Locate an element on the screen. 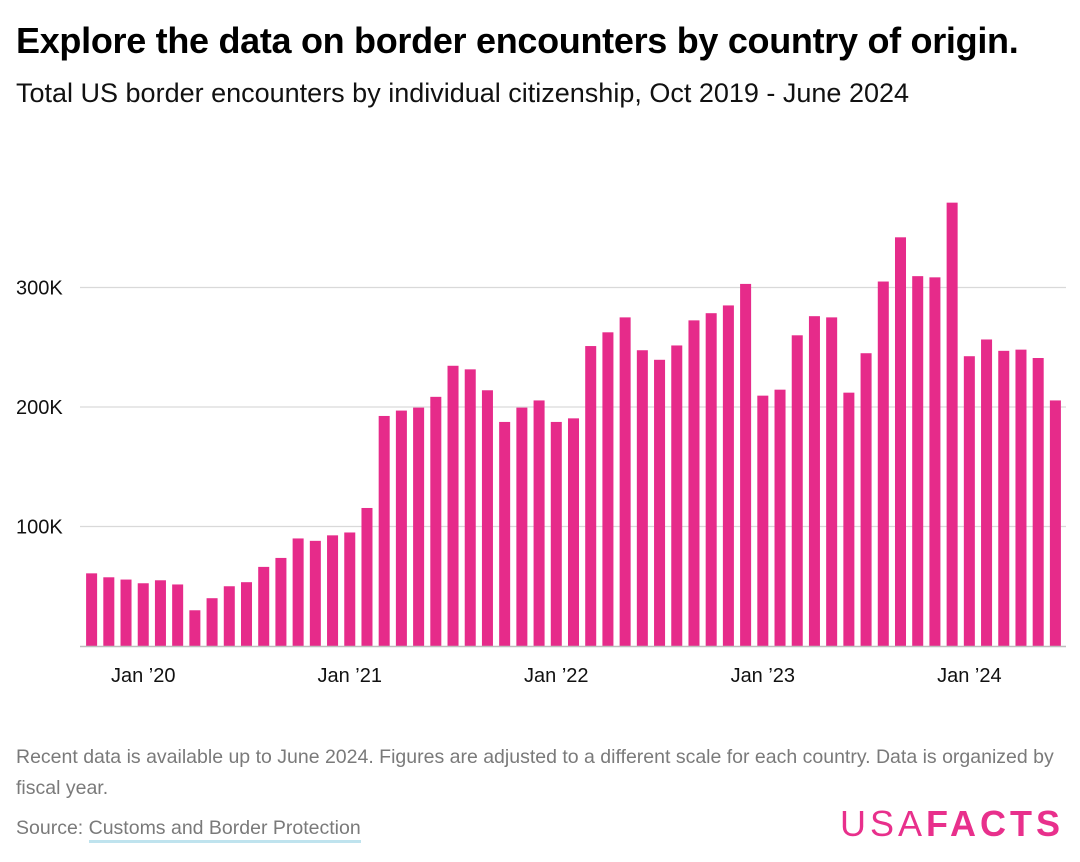 The image size is (1080, 862). y-tick-label: 200K is located at coordinates (39, 408).